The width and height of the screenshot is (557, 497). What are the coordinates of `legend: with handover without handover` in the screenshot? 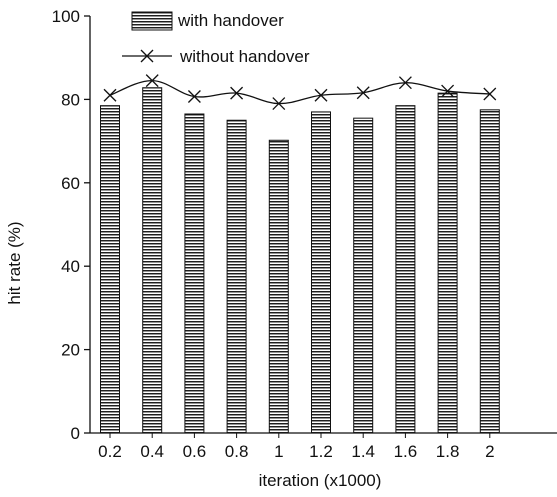 It's located at (216, 38).